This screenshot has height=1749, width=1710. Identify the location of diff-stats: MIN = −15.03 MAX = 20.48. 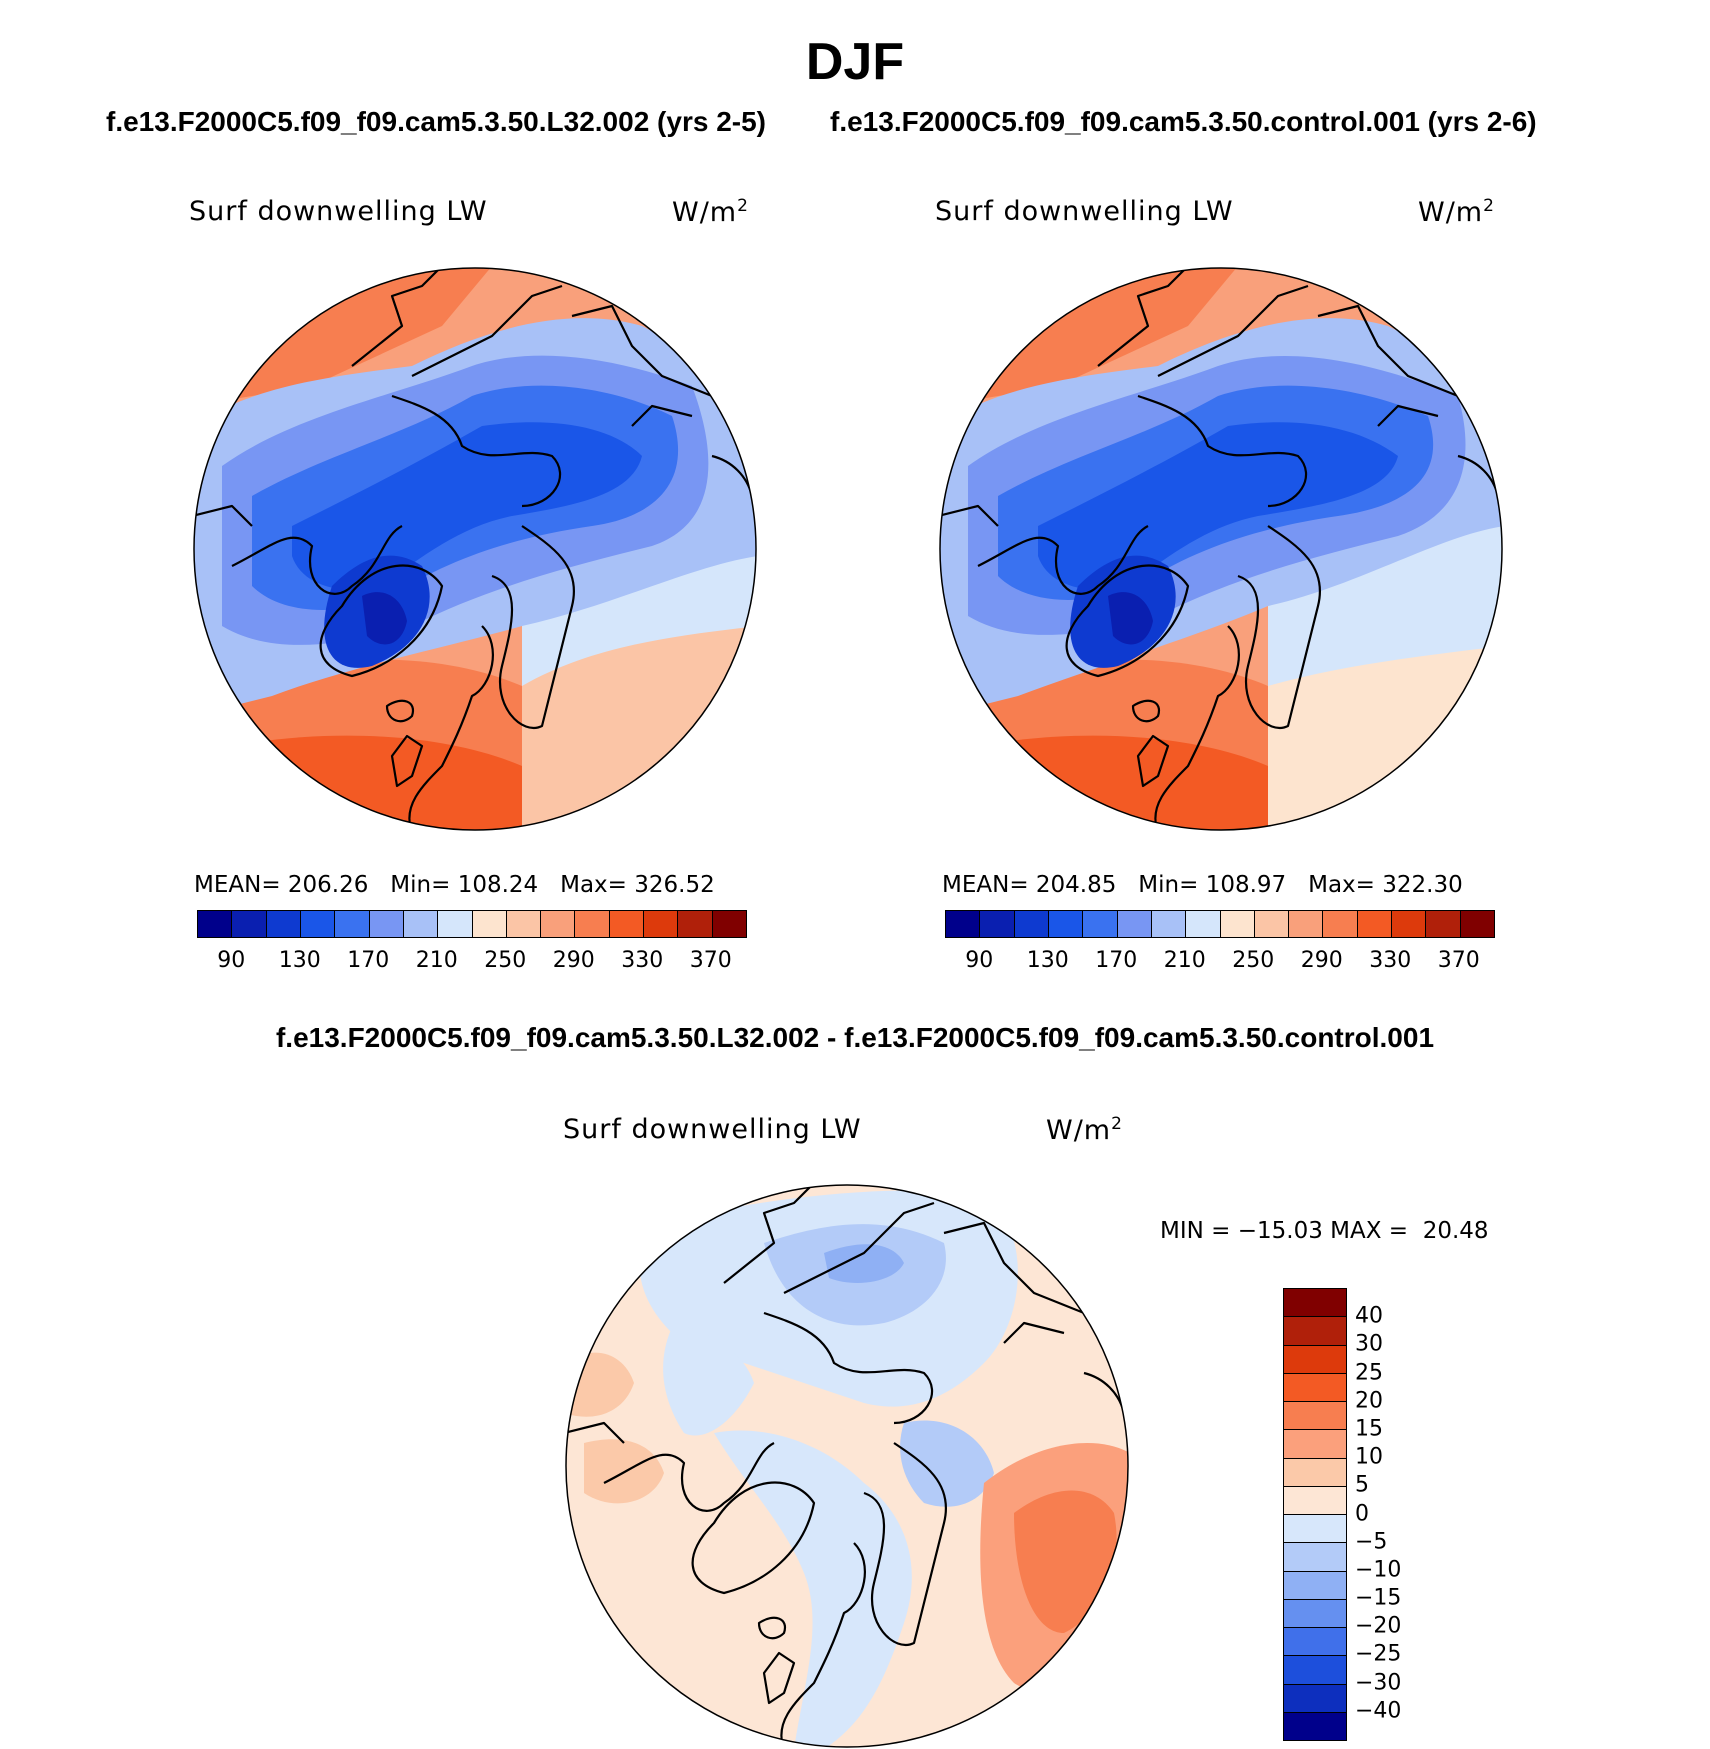
(1324, 1231).